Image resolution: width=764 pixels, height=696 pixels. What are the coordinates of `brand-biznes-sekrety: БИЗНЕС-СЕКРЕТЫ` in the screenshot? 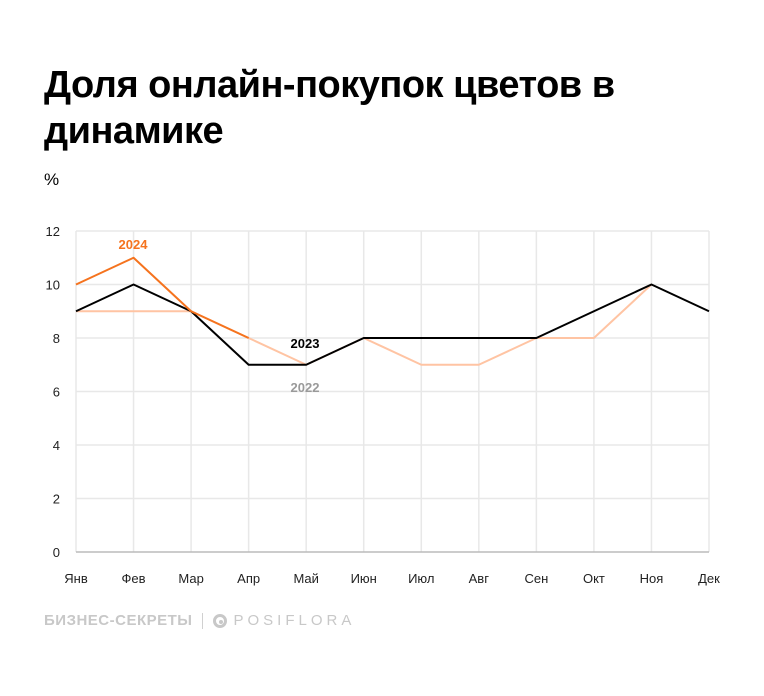 It's located at (118, 620).